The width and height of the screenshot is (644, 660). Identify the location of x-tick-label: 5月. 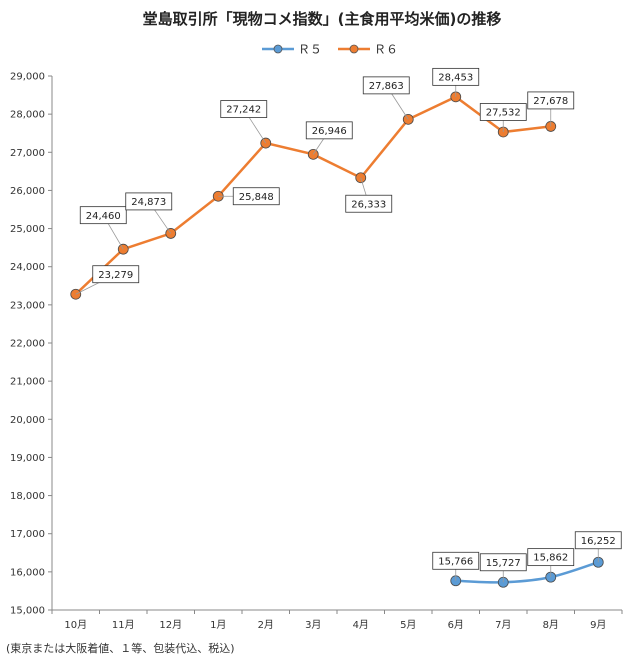
(408, 625).